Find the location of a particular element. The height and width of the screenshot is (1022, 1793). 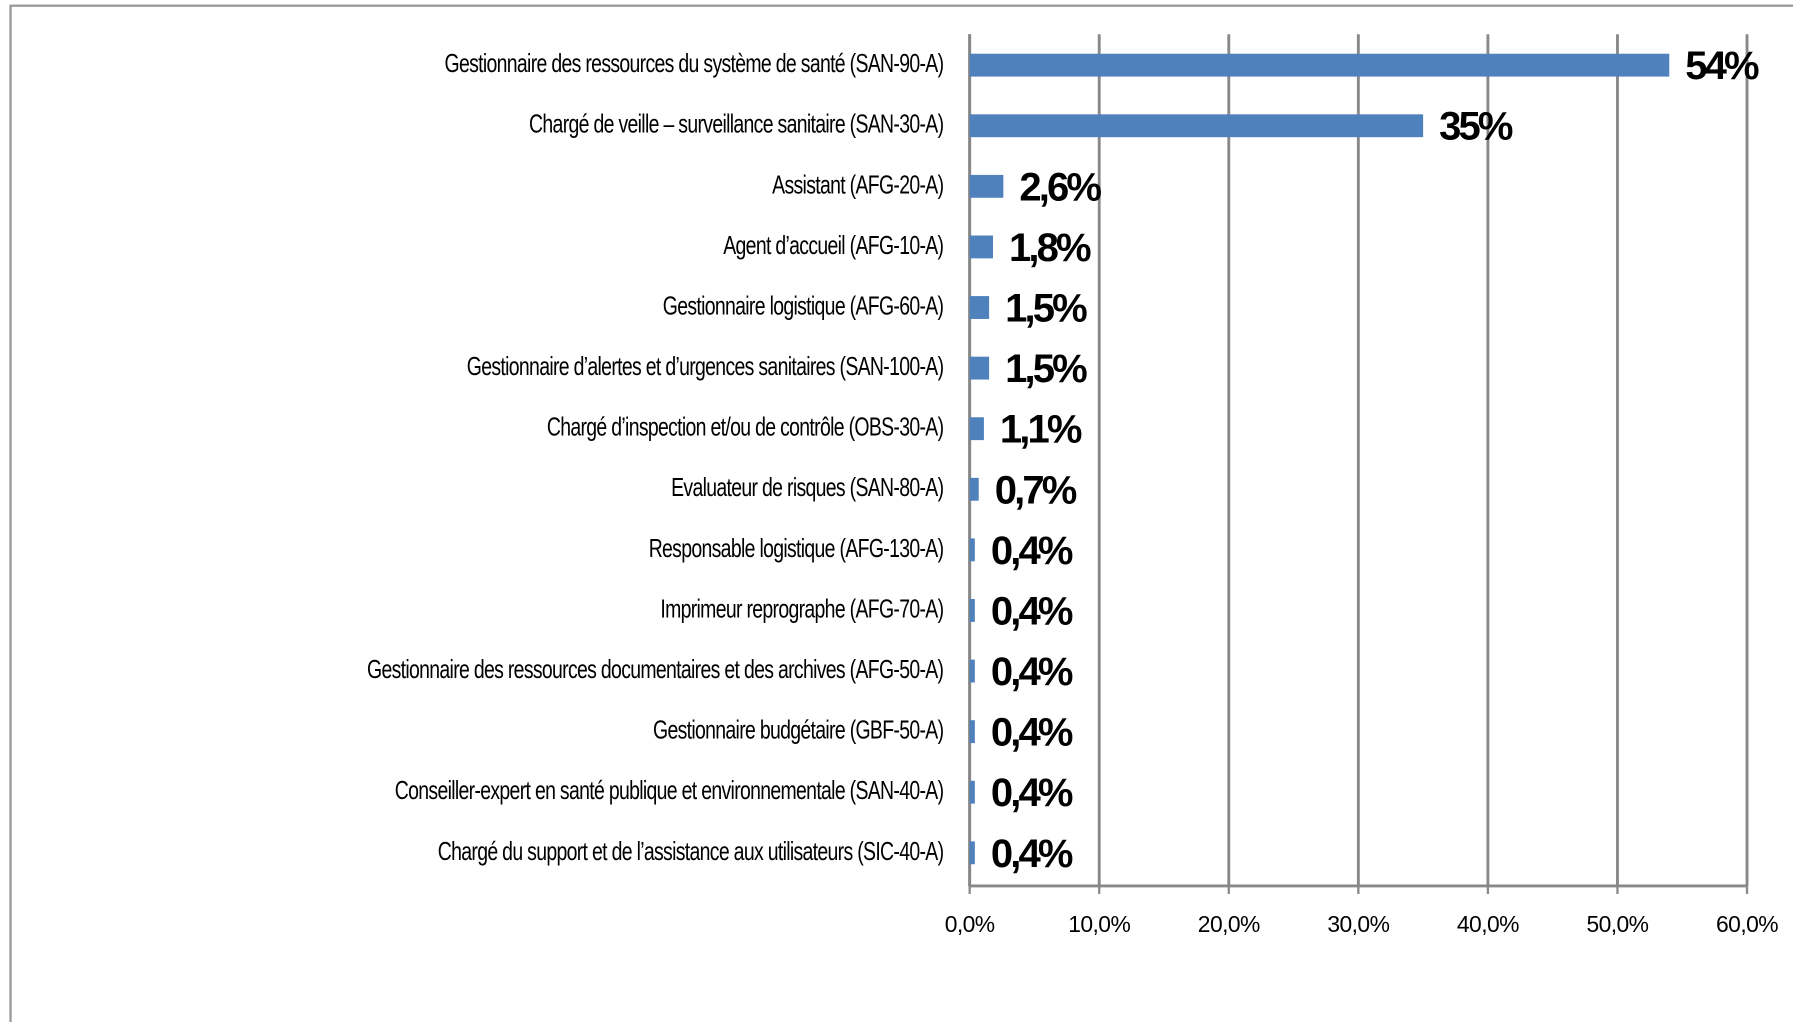

x-tick-label: 30,0% is located at coordinates (1358, 924).